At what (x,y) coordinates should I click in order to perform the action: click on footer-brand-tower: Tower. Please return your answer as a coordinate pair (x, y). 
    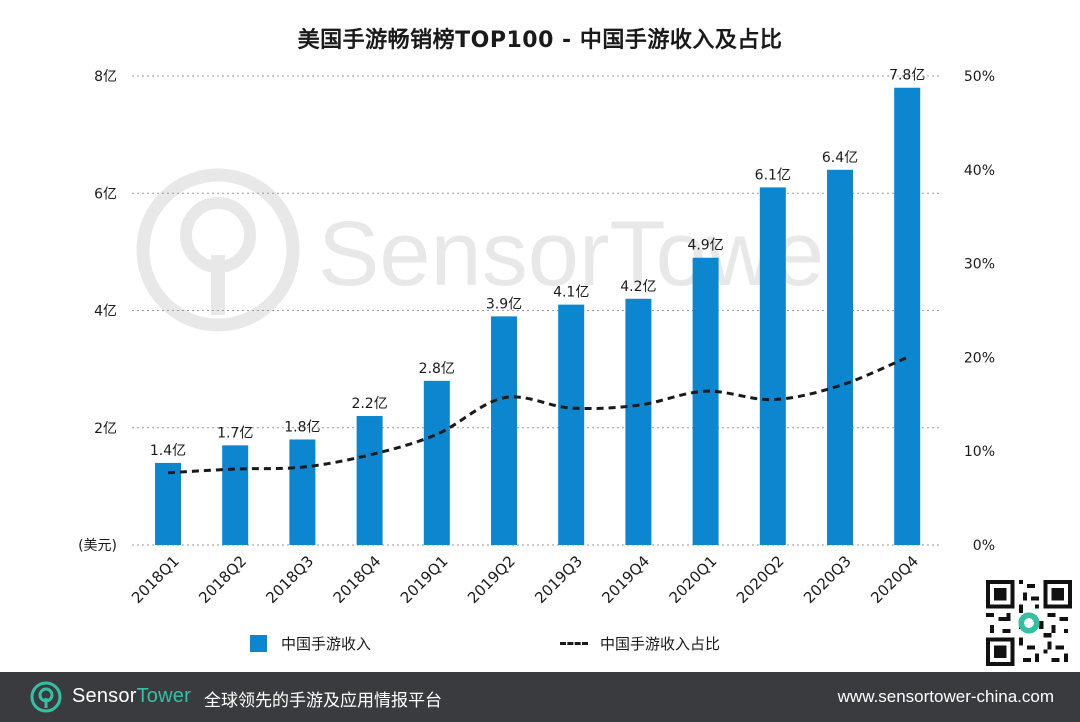
    Looking at the image, I should click on (163, 696).